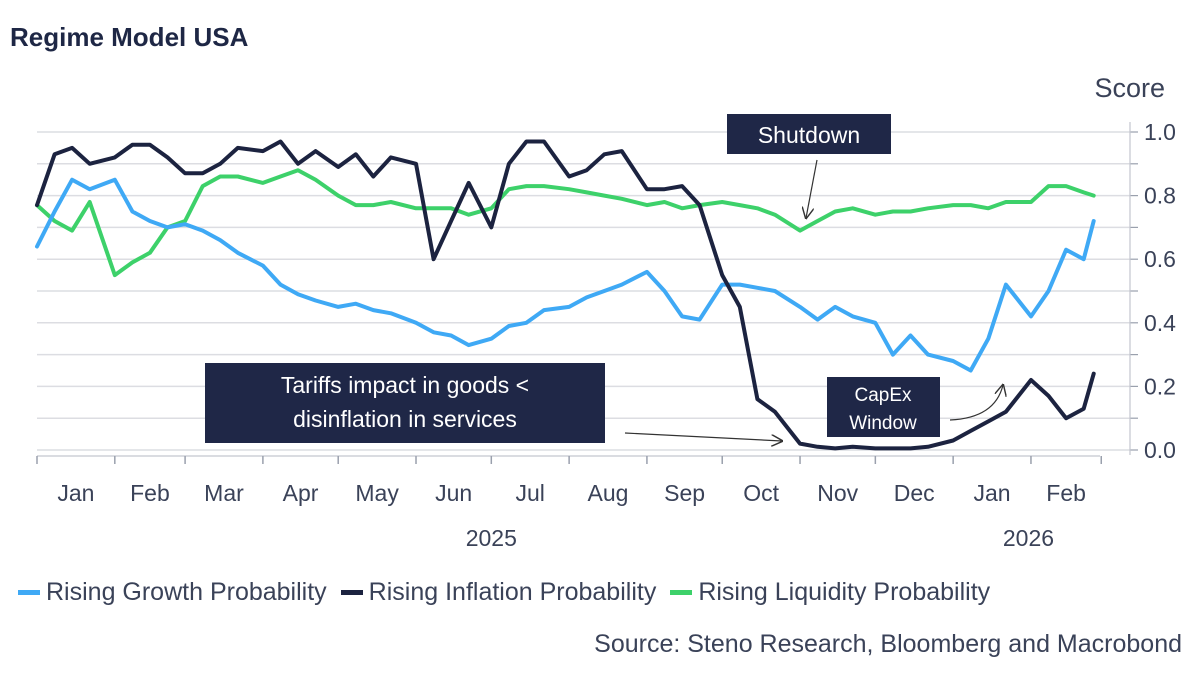 The width and height of the screenshot is (1200, 685). Describe the element at coordinates (1160, 386) in the screenshot. I see `y-tick-label: 0.2` at that location.